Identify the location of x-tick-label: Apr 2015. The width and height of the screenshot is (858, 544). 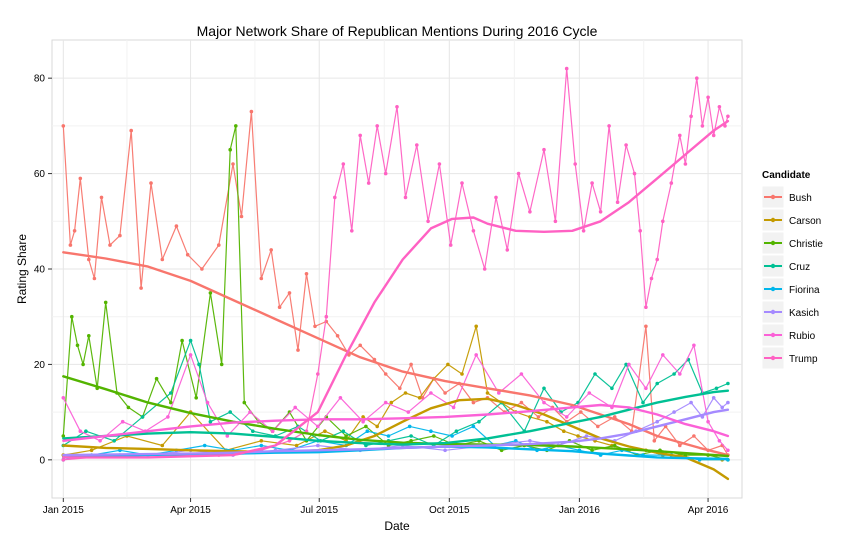
(190, 510).